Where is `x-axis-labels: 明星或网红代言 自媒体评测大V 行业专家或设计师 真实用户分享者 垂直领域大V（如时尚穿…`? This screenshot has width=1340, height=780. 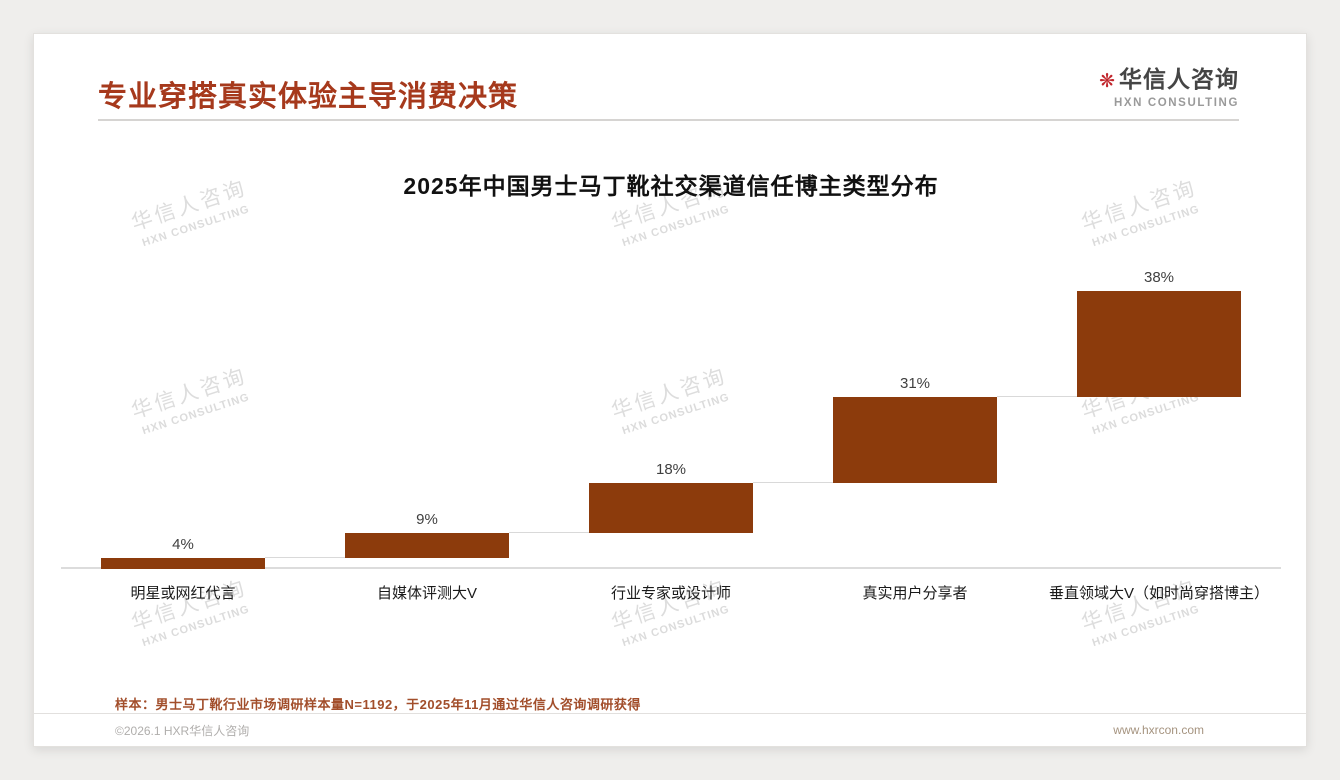 x-axis-labels: 明星或网红代言 自媒体评测大V 行业专家或设计师 真实用户分享者 垂直领域大V（如时尚穿… is located at coordinates (671, 592).